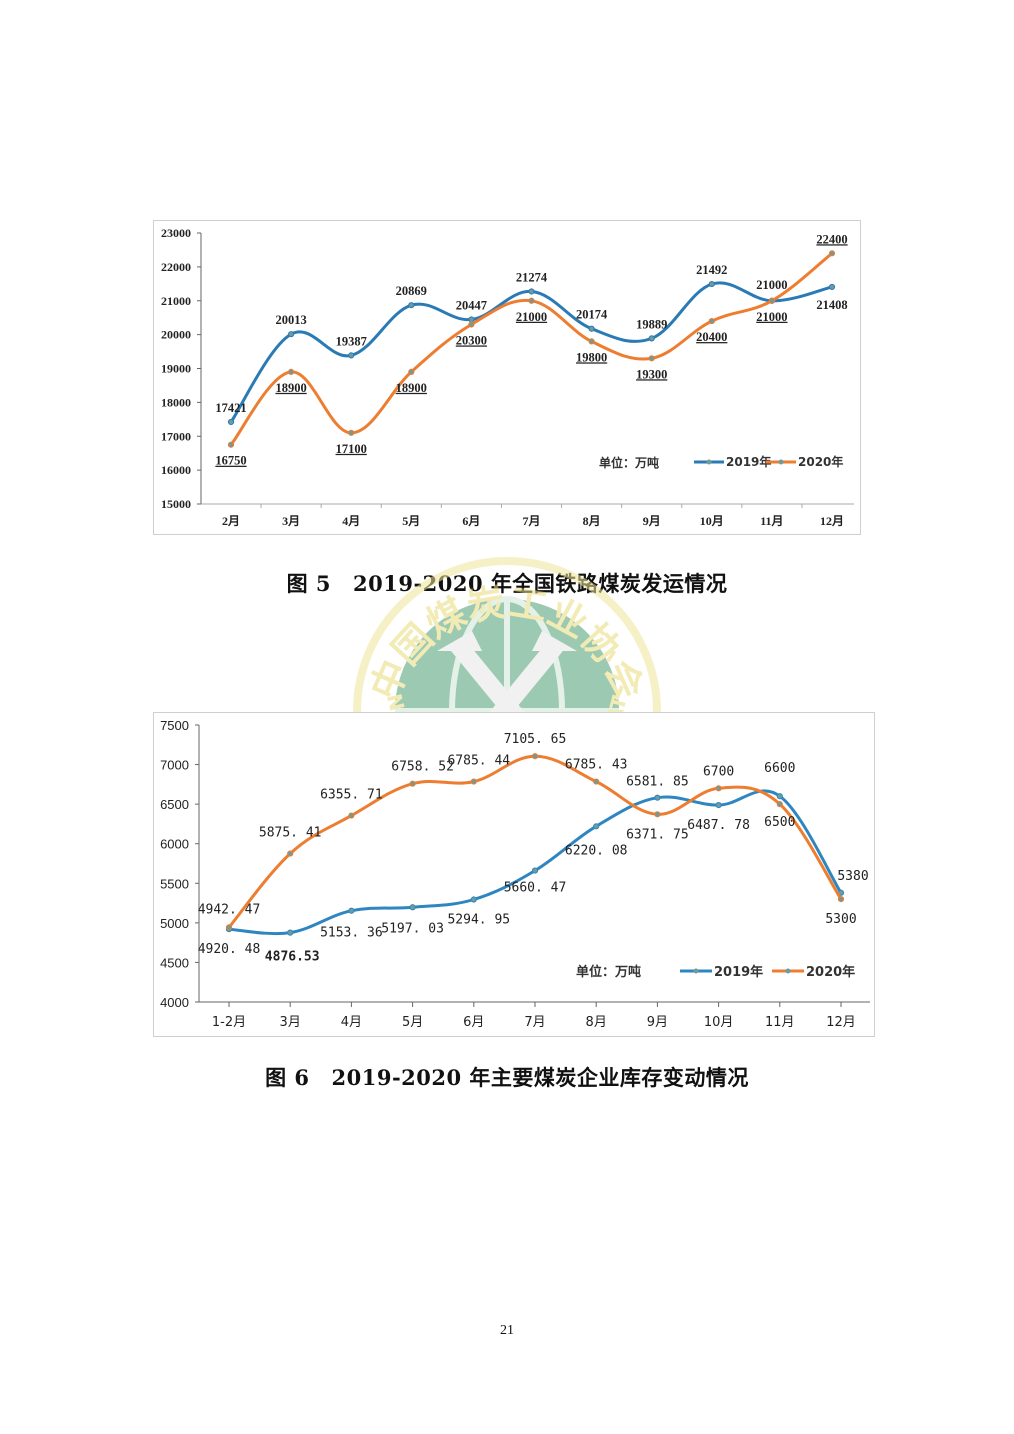 This screenshot has width=1014, height=1434. I want to click on x-tick-label: 2月, so click(231, 521).